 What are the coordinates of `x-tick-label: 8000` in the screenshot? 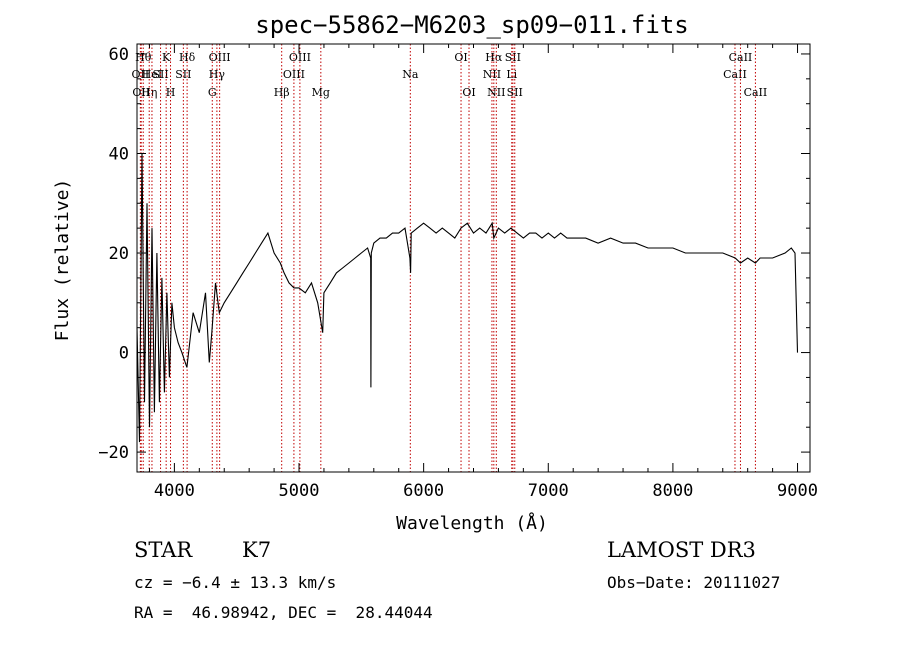 It's located at (672, 491).